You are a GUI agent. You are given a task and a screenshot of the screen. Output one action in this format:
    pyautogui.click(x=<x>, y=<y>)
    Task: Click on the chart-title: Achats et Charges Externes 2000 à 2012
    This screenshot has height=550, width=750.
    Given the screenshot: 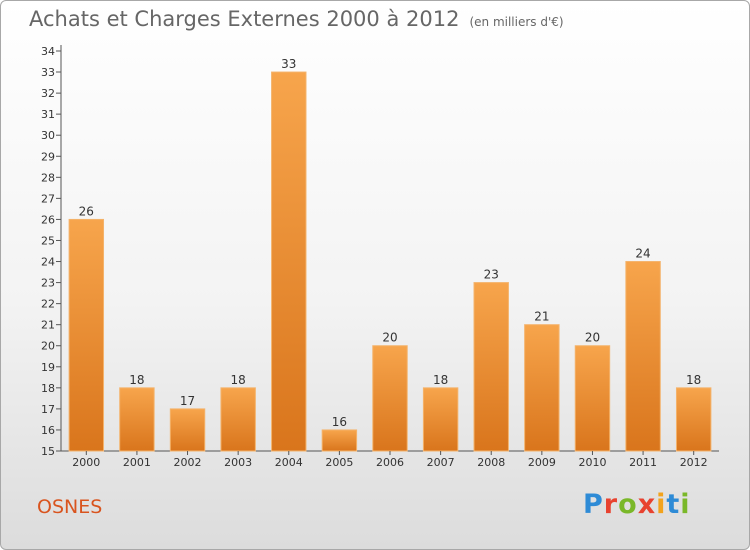 What is the action you would take?
    pyautogui.click(x=244, y=19)
    